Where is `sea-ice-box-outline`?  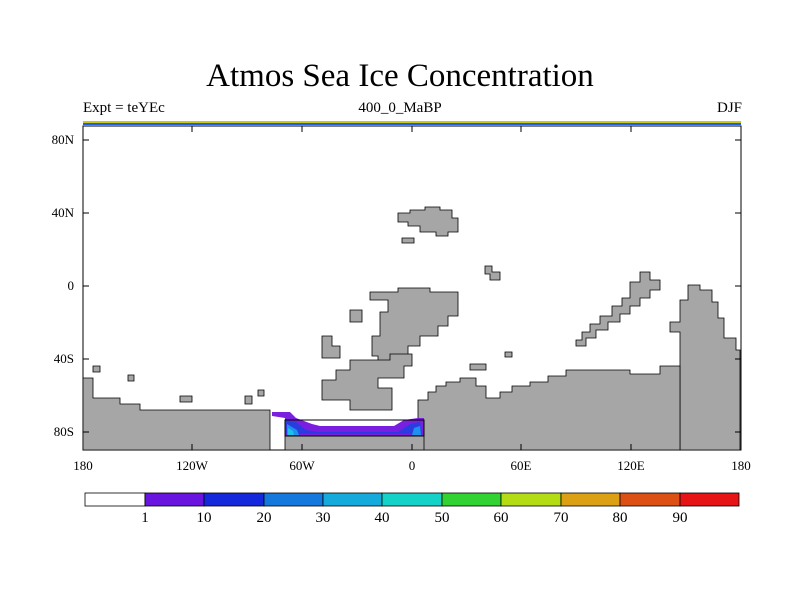
sea-ice-box-outline is located at coordinates (354, 428).